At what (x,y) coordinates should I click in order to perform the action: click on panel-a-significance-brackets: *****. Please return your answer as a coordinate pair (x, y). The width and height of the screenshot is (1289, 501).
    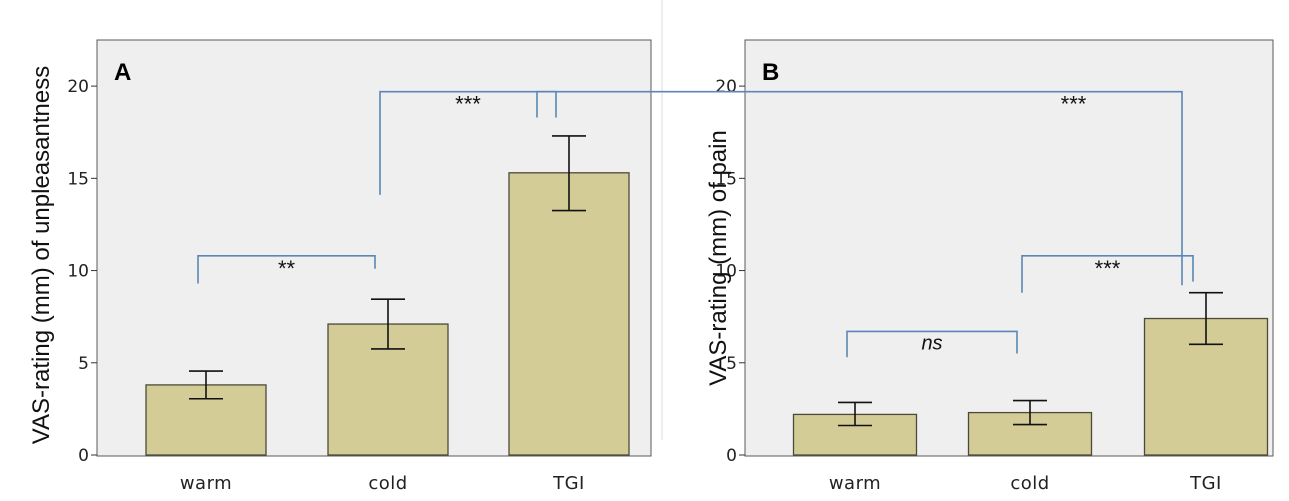
    Looking at the image, I should click on (377, 187).